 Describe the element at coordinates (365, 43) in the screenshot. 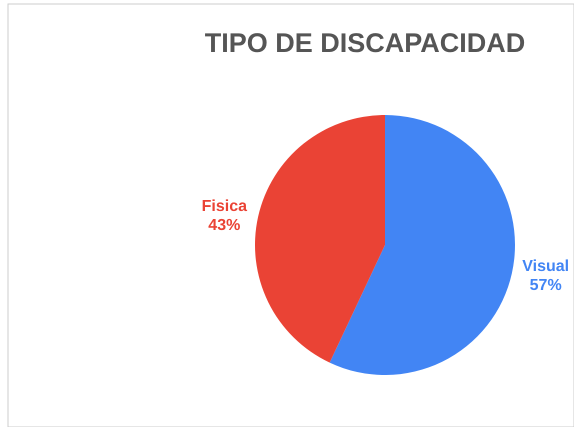

I see `chart-title: TIPO DE DISCAPACIDAD` at that location.